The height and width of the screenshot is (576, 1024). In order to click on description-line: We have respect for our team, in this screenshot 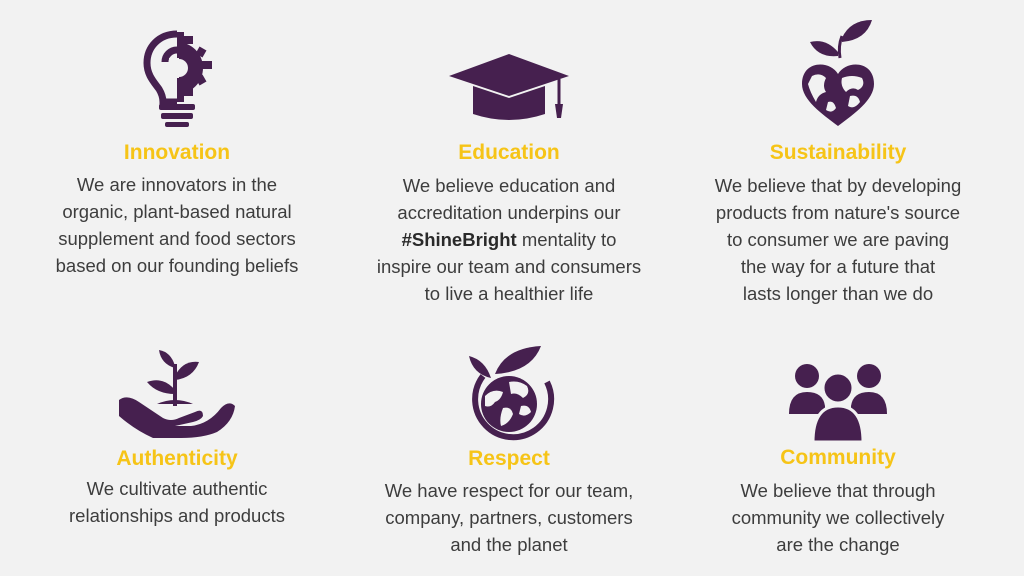, I will do `click(509, 490)`.